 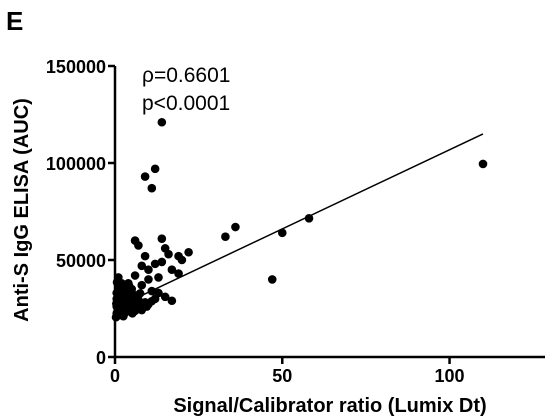 What do you see at coordinates (329, 406) in the screenshot?
I see `x-axis-label: Signal/Calibrator ratio (Lumix Dt)` at bounding box center [329, 406].